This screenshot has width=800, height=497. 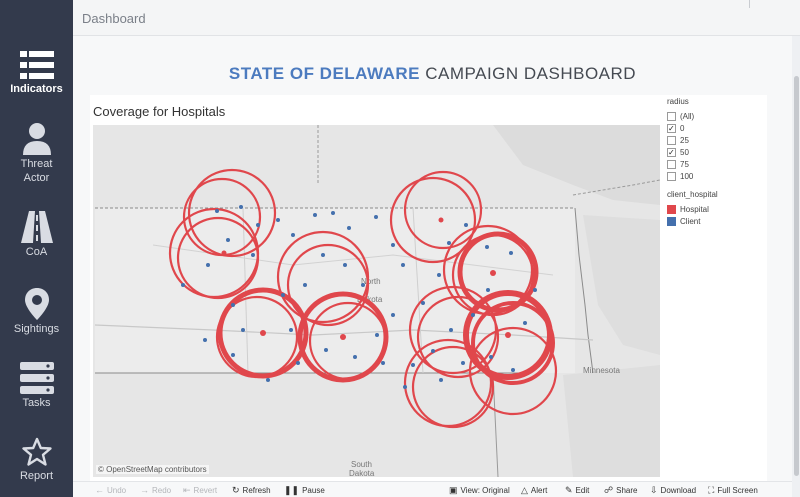 I want to click on view-original-button: ▣ View: Original, so click(x=479, y=490).